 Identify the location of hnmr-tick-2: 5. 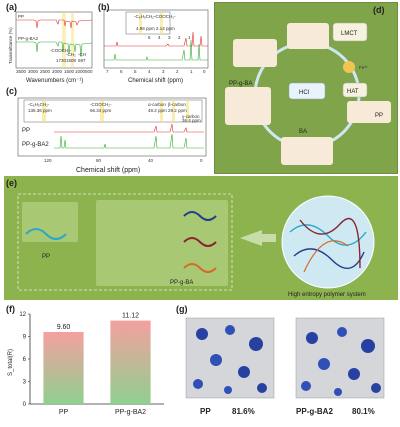
(135, 71).